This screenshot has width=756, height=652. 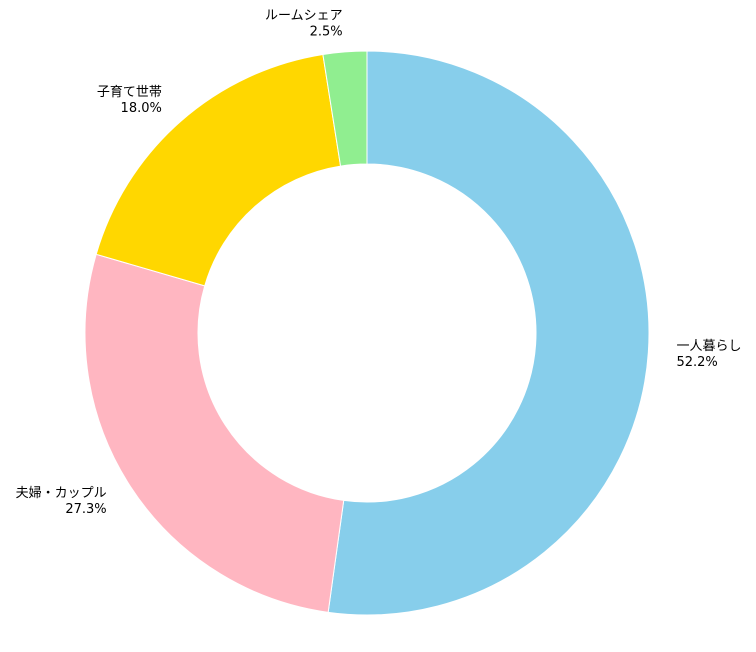 What do you see at coordinates (141, 108) in the screenshot?
I see `slice-value-label: 18.0%` at bounding box center [141, 108].